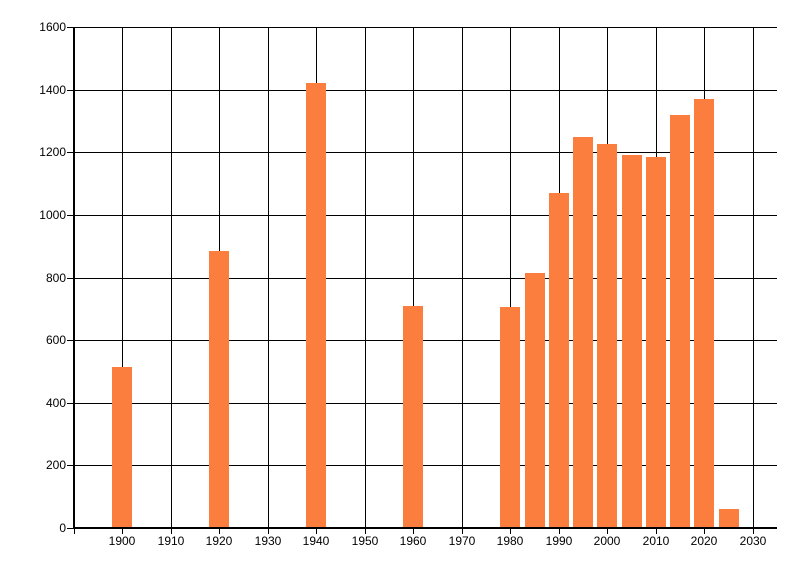 The image size is (800, 576). What do you see at coordinates (52, 215) in the screenshot?
I see `y-tick-label-1000: 1000` at bounding box center [52, 215].